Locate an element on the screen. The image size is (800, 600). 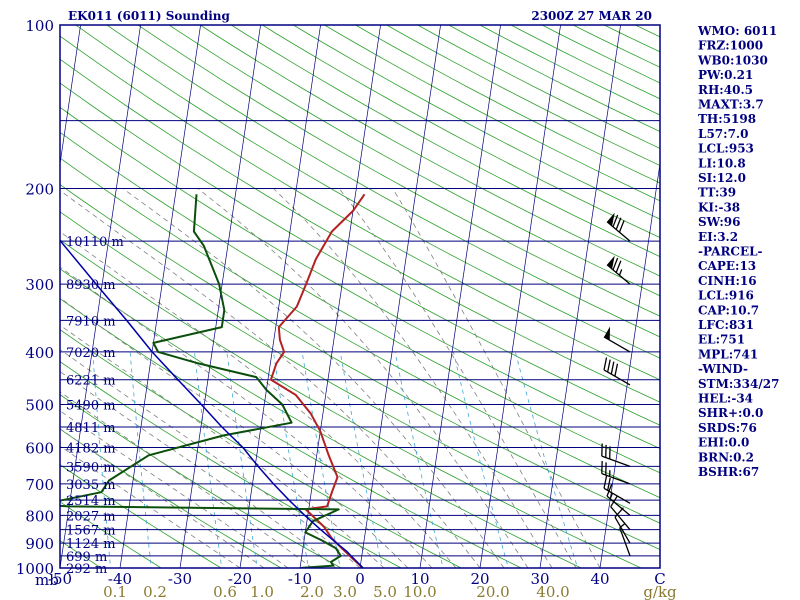
temperature-axis: -50 -40 -30 -20 -10 0 10 20 30 40 C is located at coordinates (357, 579).